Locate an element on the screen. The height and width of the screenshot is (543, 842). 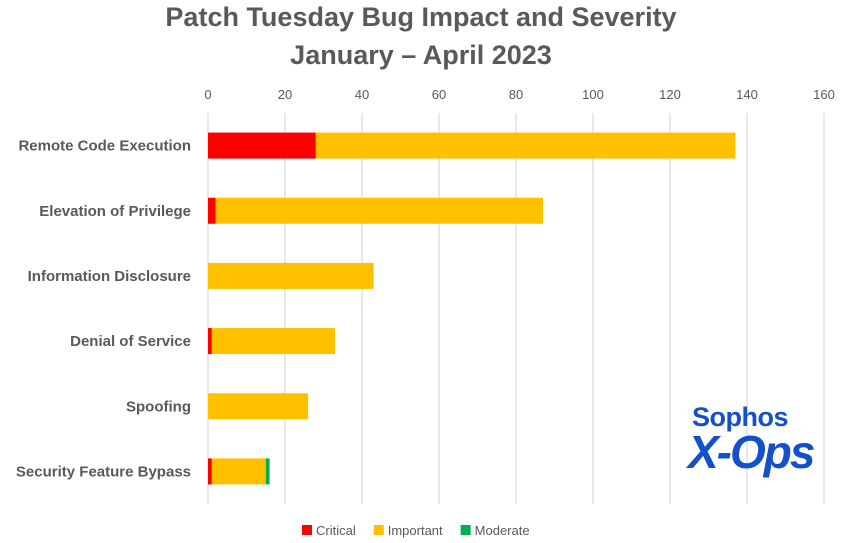
x-tick-label: 60 is located at coordinates (439, 94).